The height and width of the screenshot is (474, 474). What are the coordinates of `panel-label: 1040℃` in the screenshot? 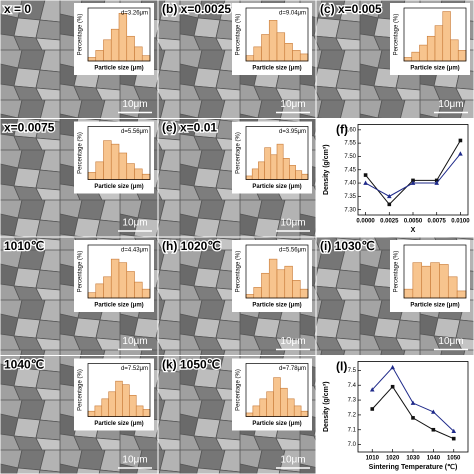 It's located at (24, 365).